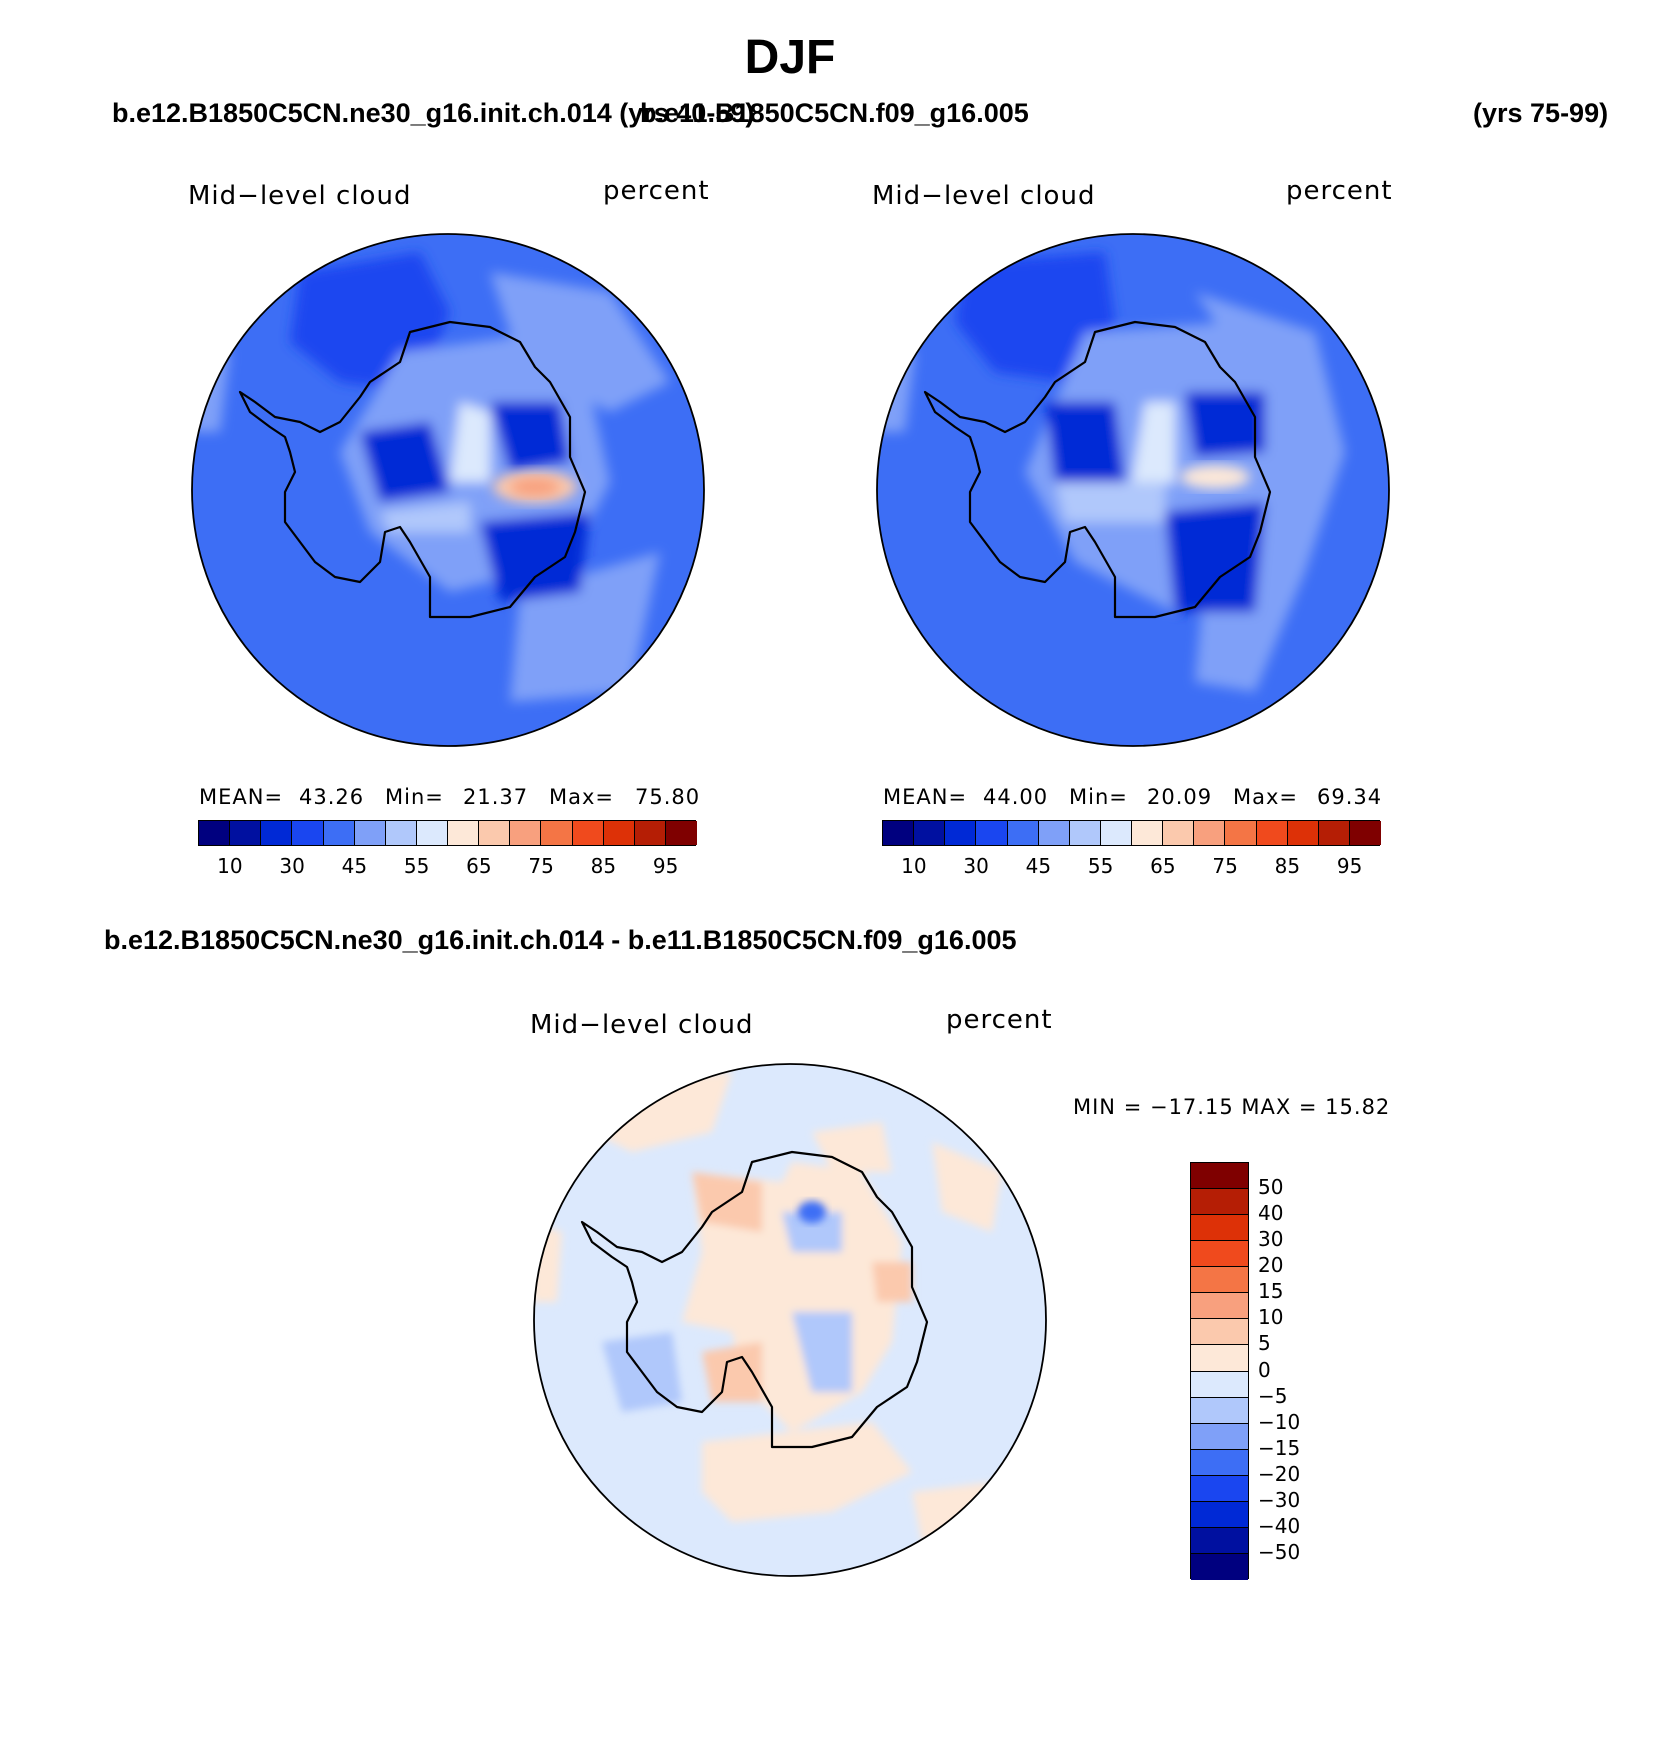 The width and height of the screenshot is (1663, 1761). I want to click on diff-colorbar-tick-label: −15, so click(1279, 1447).